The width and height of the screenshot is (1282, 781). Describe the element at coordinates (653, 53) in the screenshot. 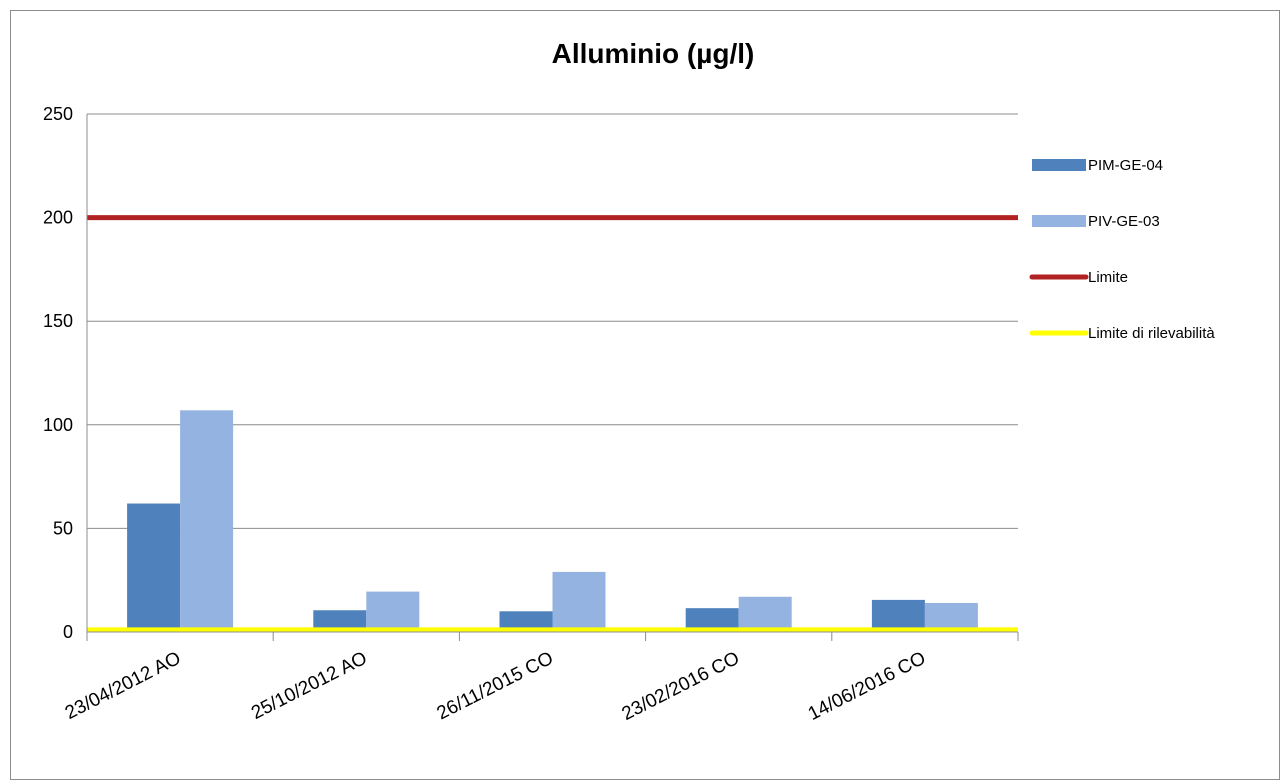

I see `chart-title: Alluminio (µg/l)` at that location.